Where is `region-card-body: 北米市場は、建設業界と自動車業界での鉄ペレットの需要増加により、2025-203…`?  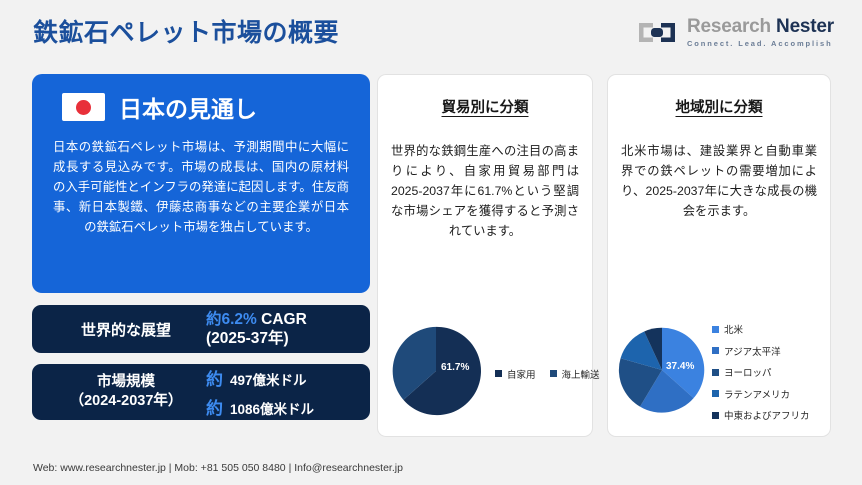 region-card-body: 北米市場は、建設業界と自動車業界での鉄ペレットの需要増加により、2025-203… is located at coordinates (719, 181).